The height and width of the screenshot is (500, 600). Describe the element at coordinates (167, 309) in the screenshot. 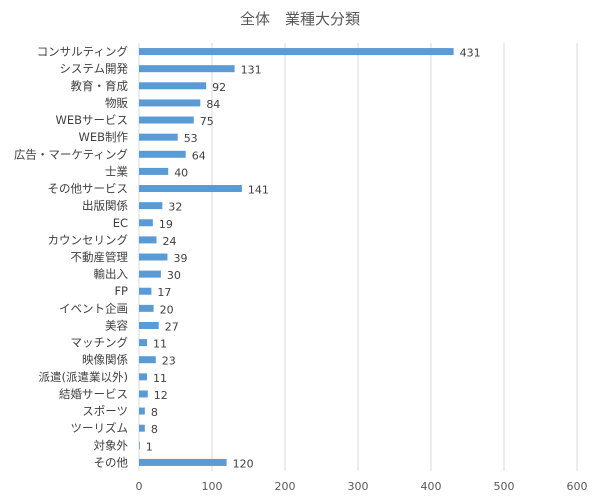

I see `data-label: 20` at that location.